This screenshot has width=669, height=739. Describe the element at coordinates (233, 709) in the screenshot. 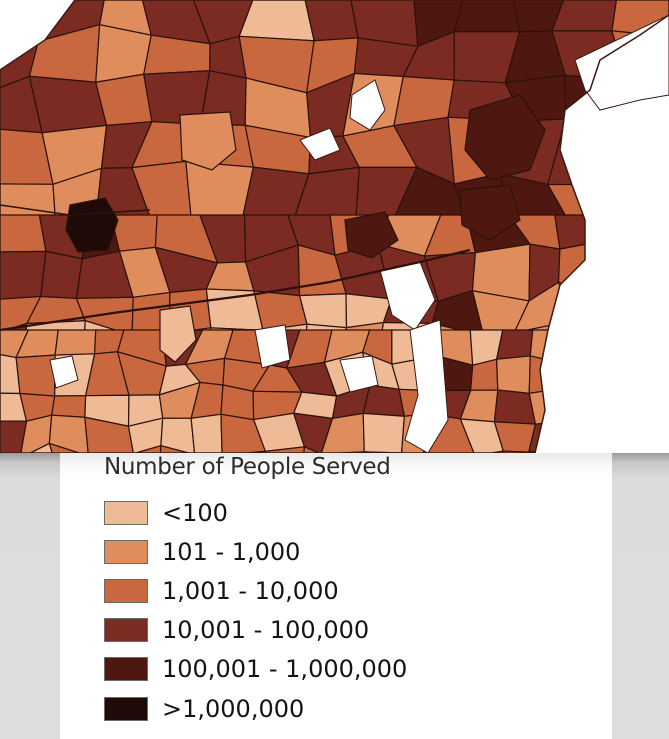

I see `legend-label: >1,000,000` at that location.